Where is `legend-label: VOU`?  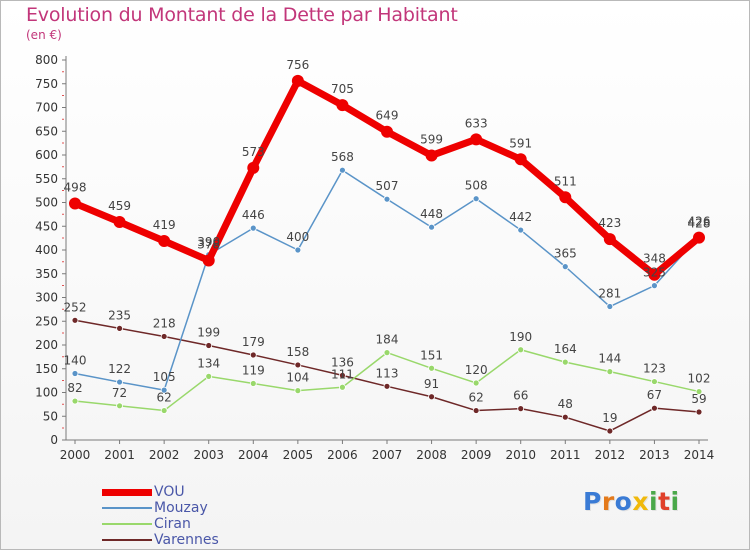 legend-label: VOU is located at coordinates (169, 492).